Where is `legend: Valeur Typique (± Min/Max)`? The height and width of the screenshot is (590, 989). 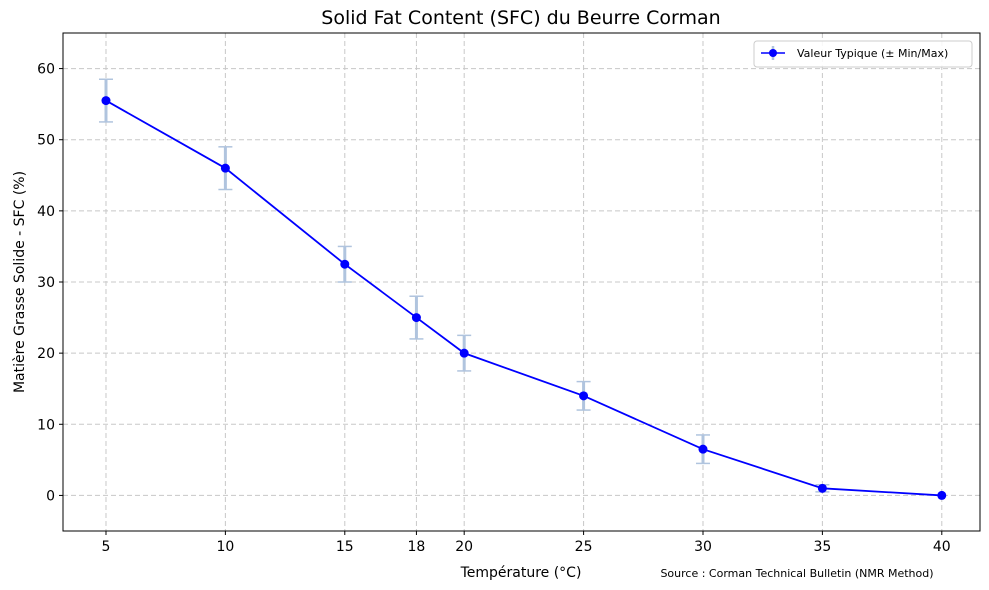
legend: Valeur Typique (± Min/Max) is located at coordinates (863, 54).